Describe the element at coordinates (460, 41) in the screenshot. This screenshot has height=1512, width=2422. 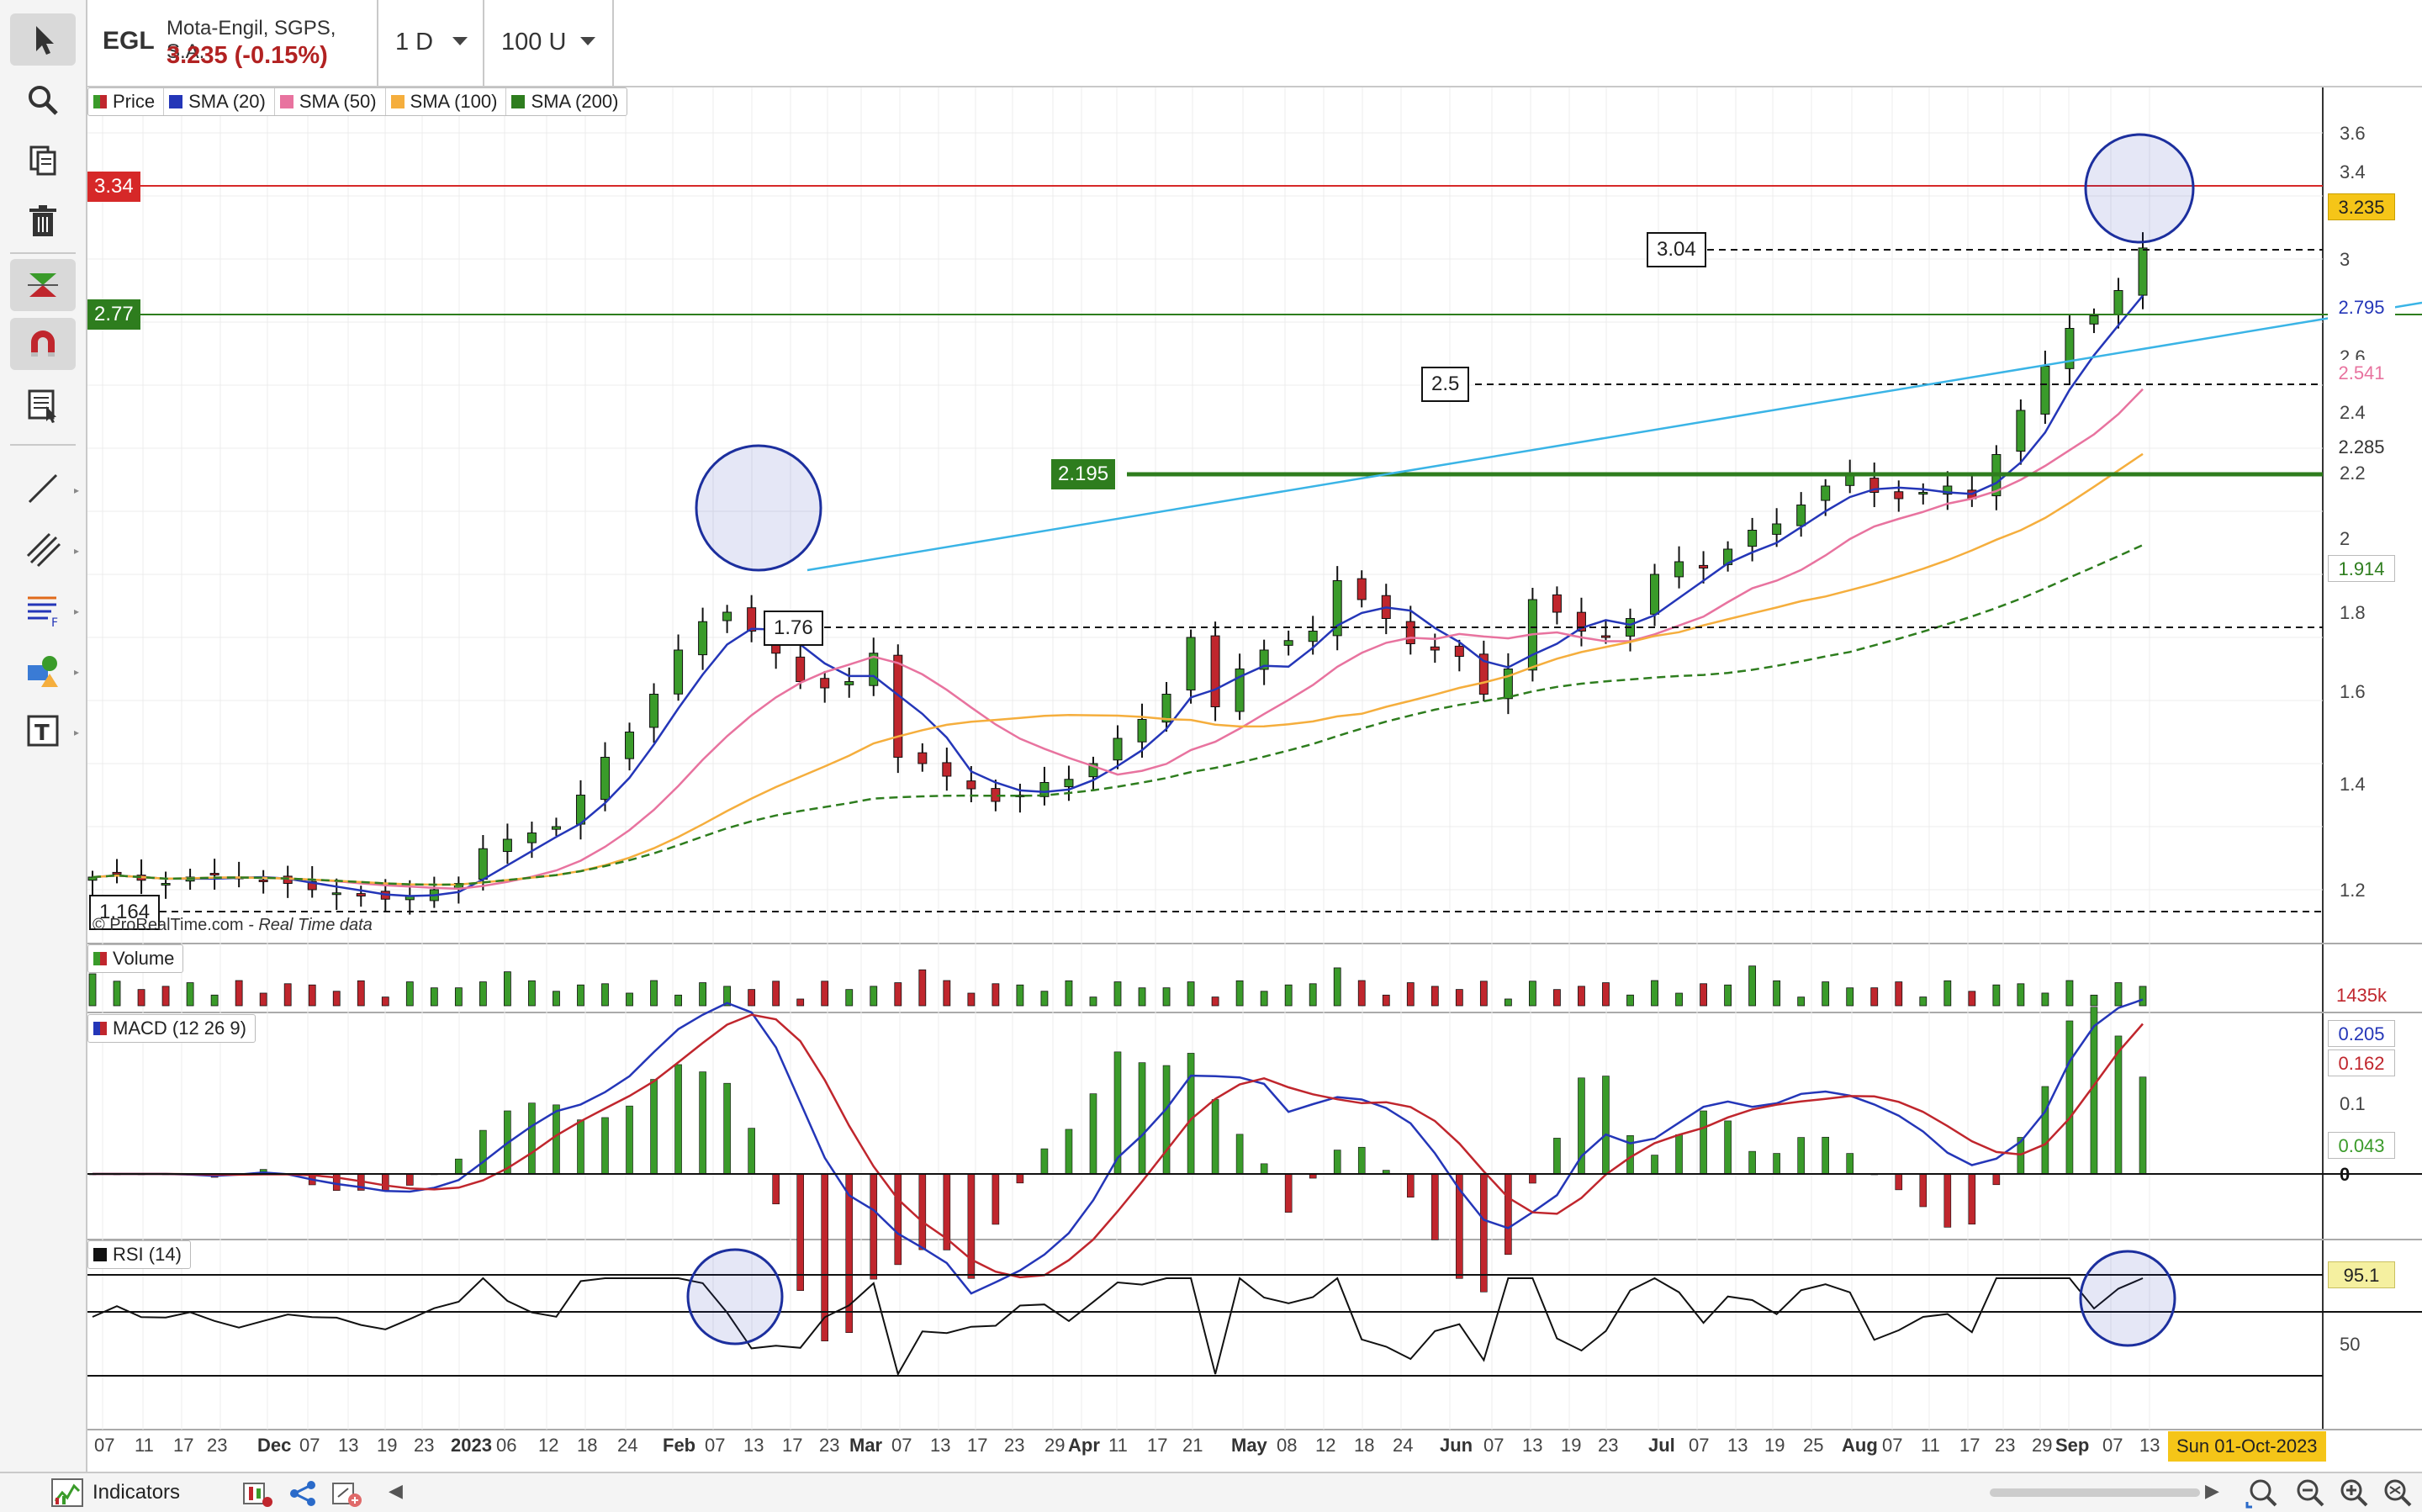
I see `chevron-down-icon` at that location.